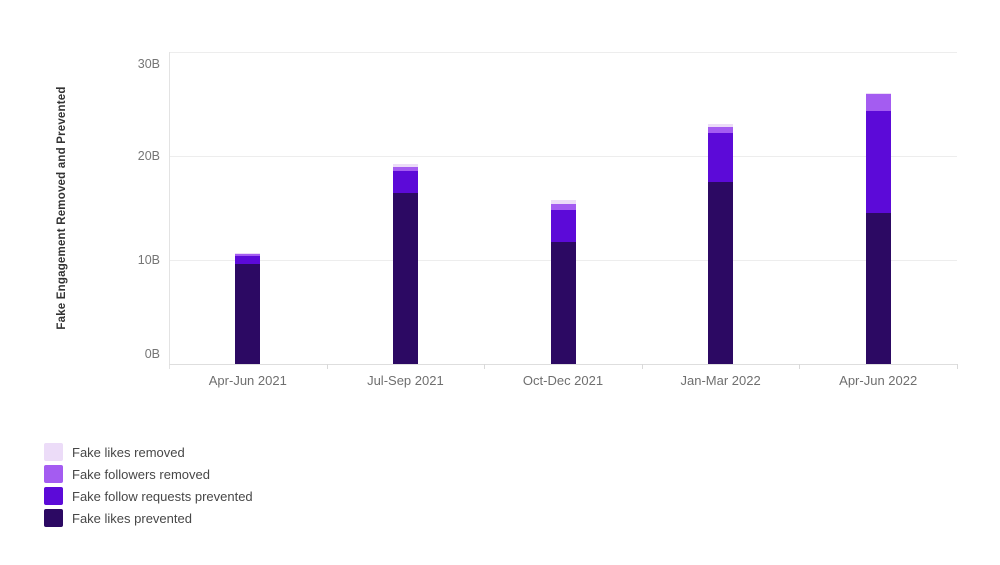 This screenshot has width=1000, height=565. Describe the element at coordinates (169, 210) in the screenshot. I see `y-axis-line` at that location.